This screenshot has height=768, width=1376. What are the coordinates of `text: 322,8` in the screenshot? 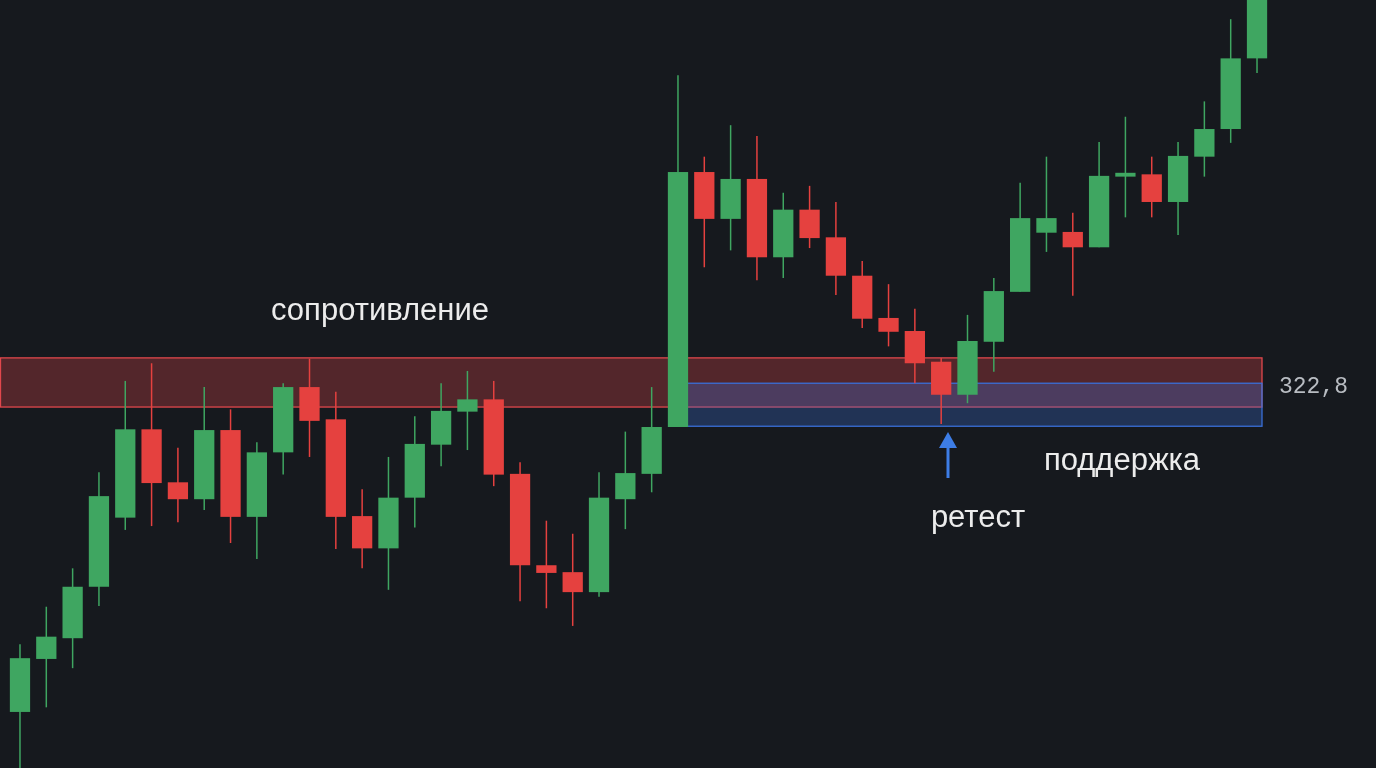 It's located at (1314, 387).